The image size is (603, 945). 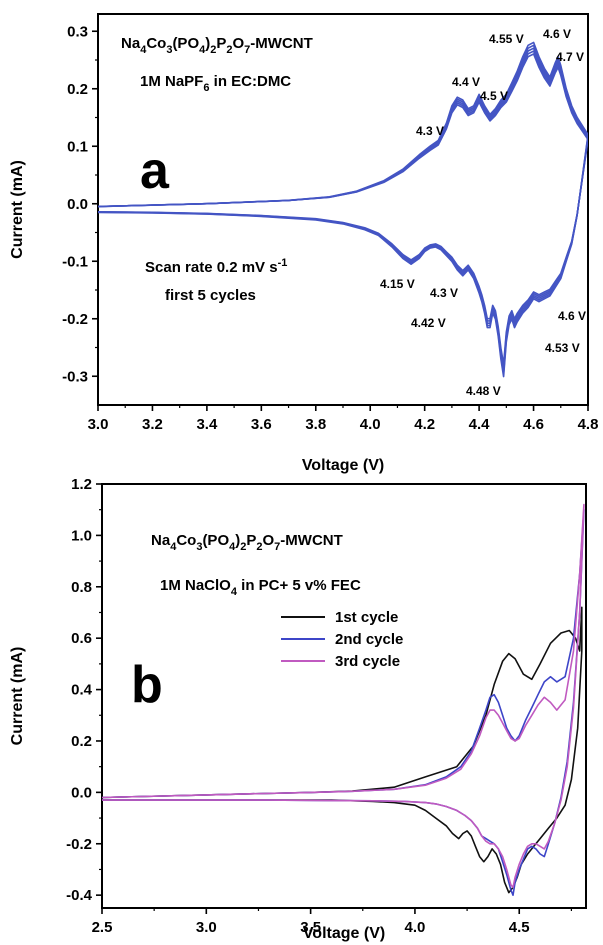 What do you see at coordinates (367, 661) in the screenshot?
I see `legend-label: 3rd cycle` at bounding box center [367, 661].